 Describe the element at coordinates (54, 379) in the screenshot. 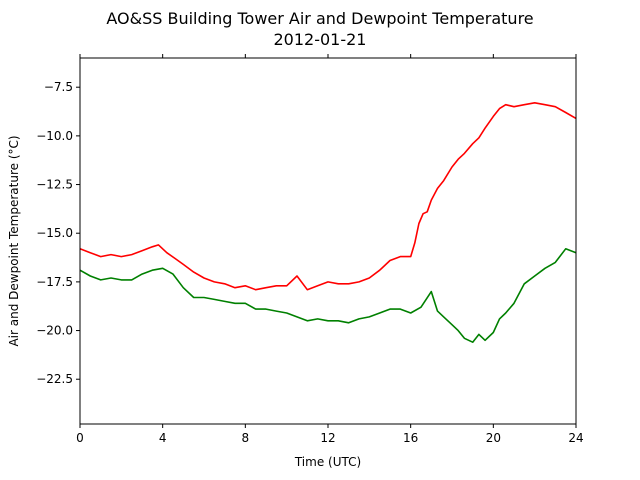

I see `y-tick-label: −22.5` at that location.